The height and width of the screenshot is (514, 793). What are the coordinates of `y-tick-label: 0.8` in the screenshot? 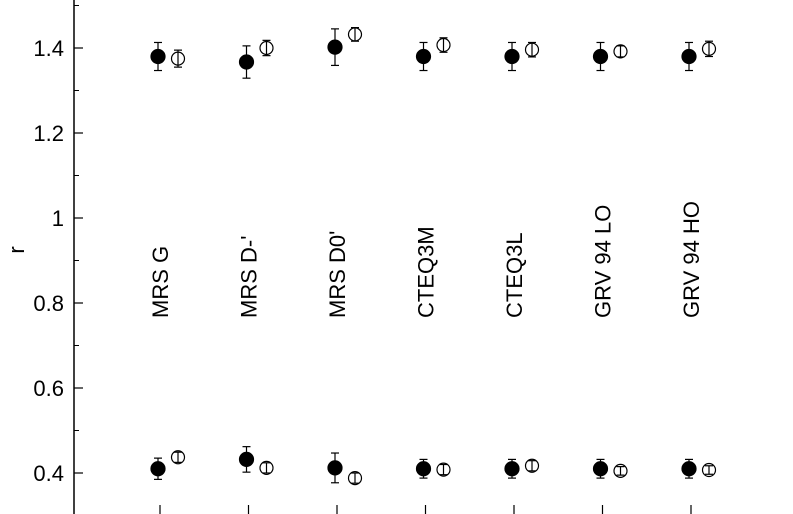 It's located at (48, 303).